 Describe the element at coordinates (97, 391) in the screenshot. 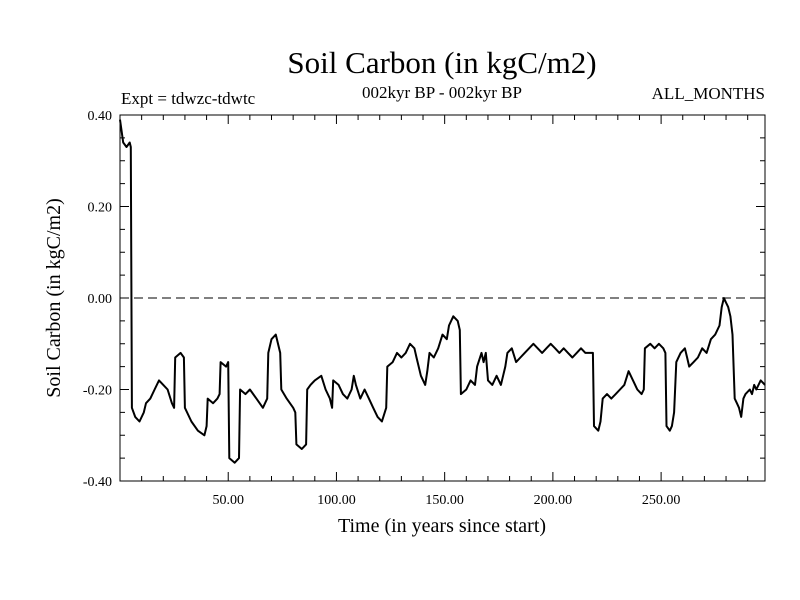

I see `y-tick-label: -0.20` at that location.